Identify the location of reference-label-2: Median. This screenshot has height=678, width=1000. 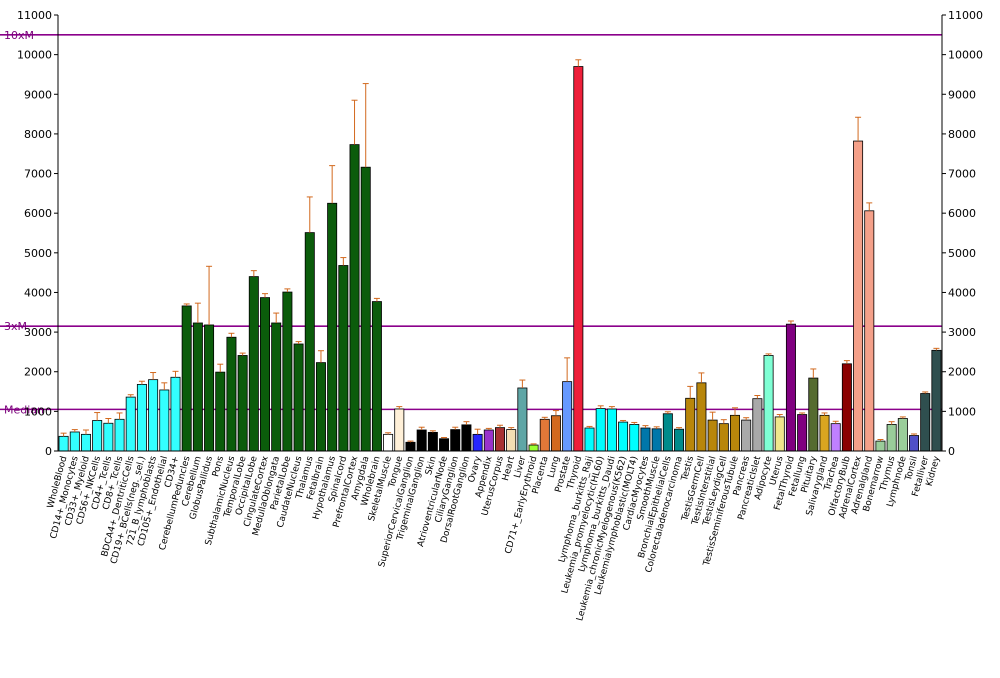
(24, 409).